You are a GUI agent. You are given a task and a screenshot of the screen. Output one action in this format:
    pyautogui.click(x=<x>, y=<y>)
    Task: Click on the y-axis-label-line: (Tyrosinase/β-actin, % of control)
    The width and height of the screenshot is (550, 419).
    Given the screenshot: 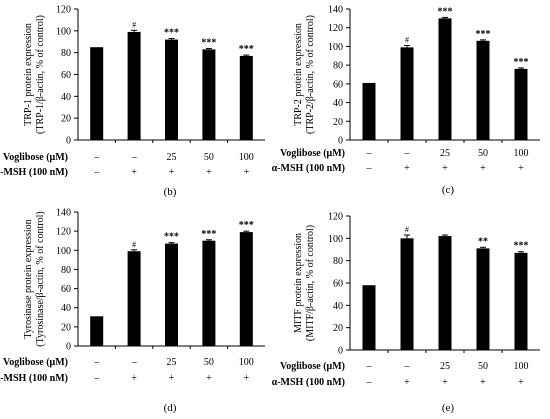 What is the action you would take?
    pyautogui.click(x=40, y=278)
    